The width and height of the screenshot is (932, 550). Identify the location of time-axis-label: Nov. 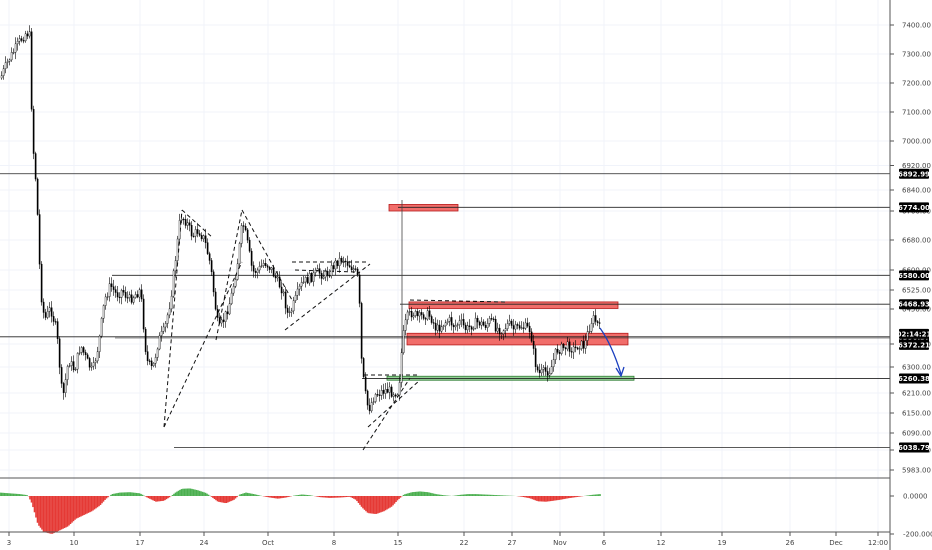
(560, 543).